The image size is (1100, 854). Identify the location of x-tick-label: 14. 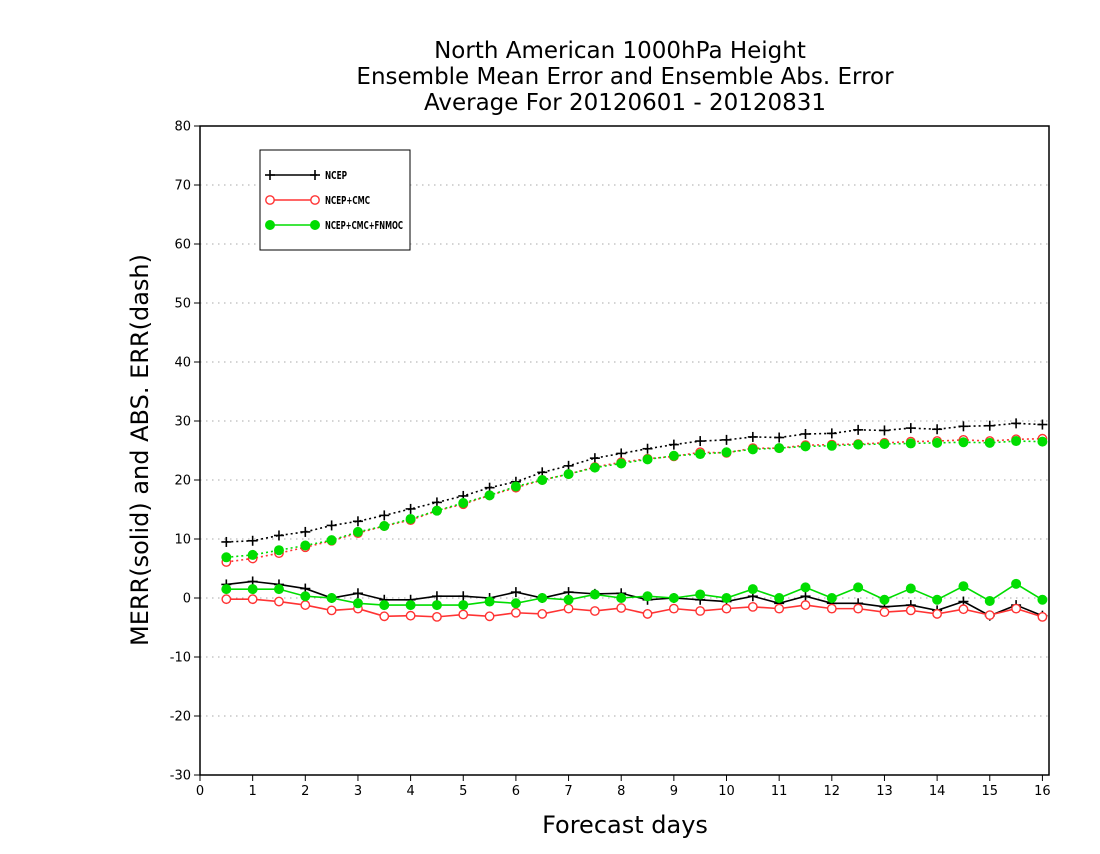
(937, 791).